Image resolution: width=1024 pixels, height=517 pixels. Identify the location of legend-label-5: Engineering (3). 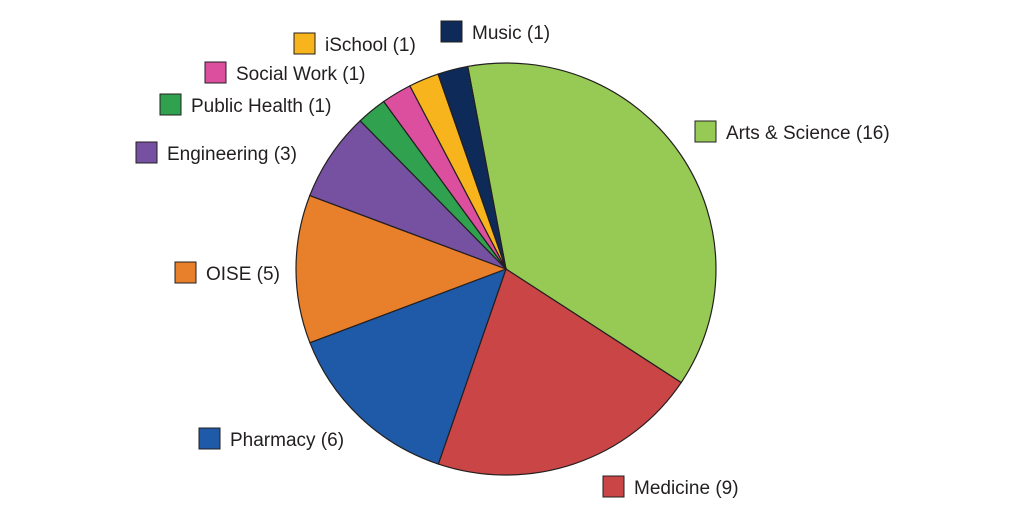
(232, 154).